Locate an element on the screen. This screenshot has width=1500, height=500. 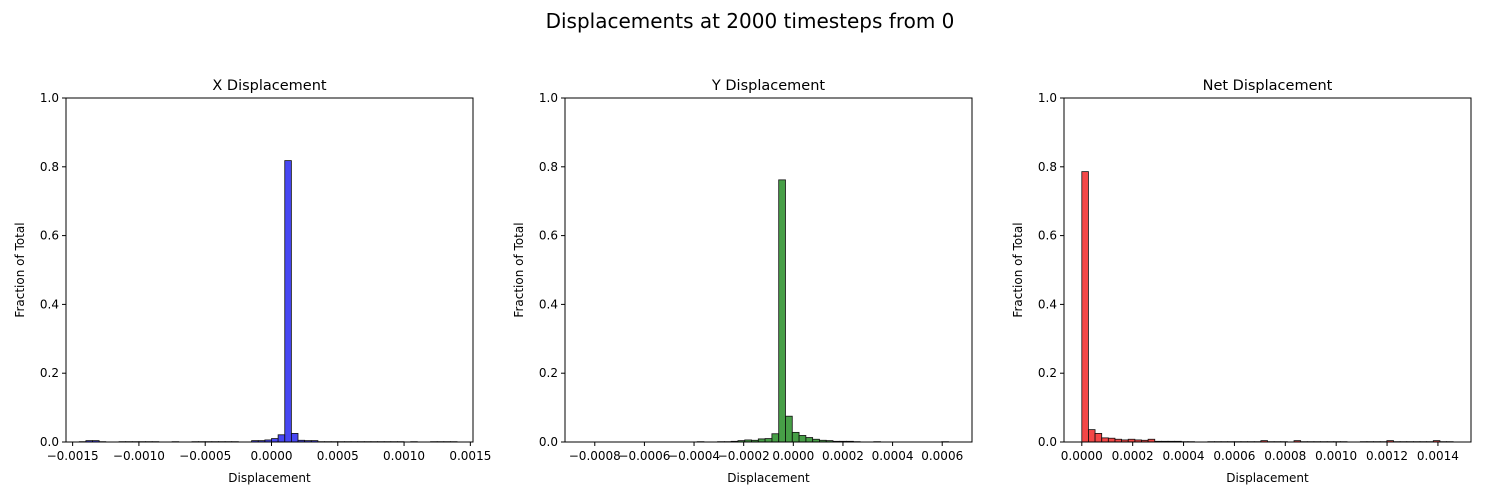
net-displacement-ytick-label: 0.0 is located at coordinates (1047, 442).